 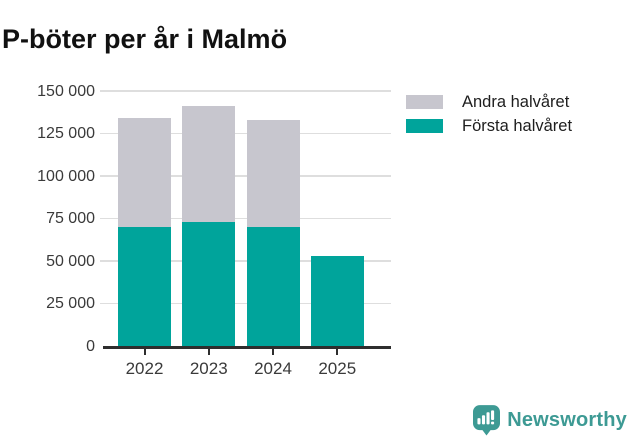 What do you see at coordinates (516, 101) in the screenshot?
I see `legend-label: Andra halvåret` at bounding box center [516, 101].